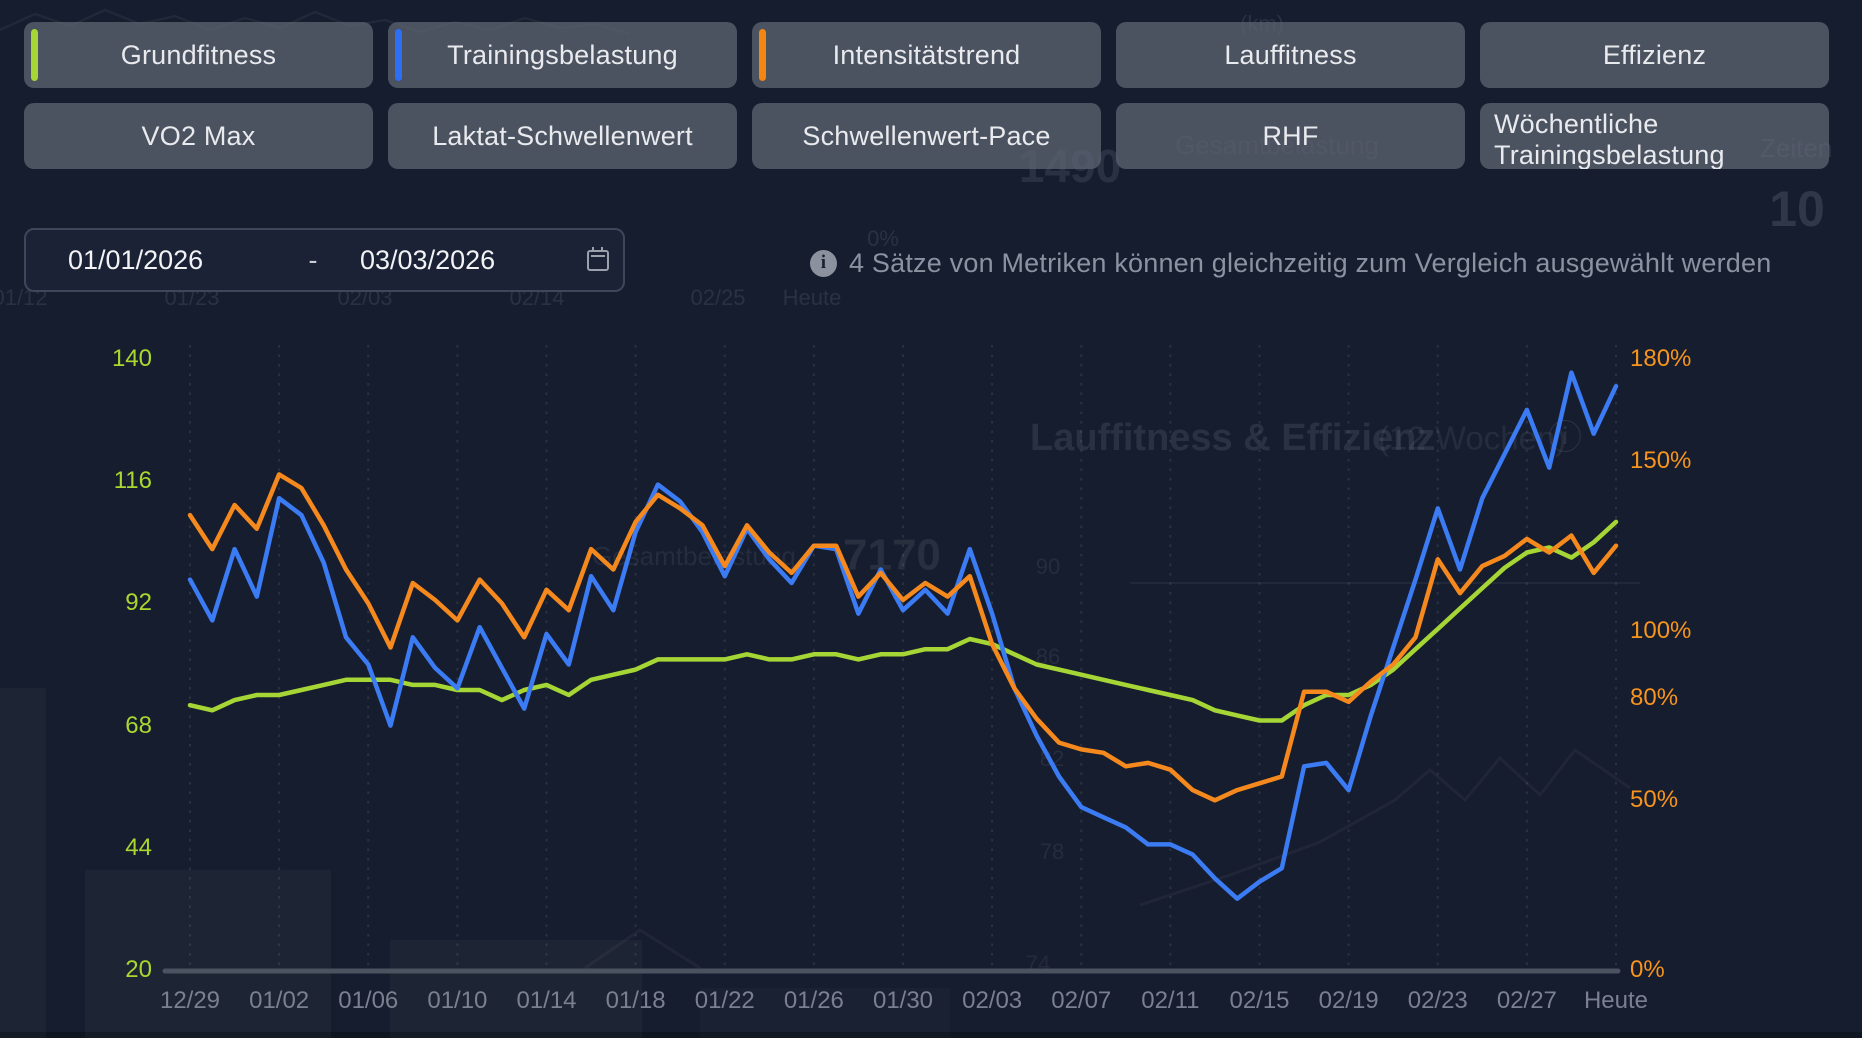 The width and height of the screenshot is (1862, 1038). I want to click on metric-button-label: Trainingsbelastung, so click(562, 54).